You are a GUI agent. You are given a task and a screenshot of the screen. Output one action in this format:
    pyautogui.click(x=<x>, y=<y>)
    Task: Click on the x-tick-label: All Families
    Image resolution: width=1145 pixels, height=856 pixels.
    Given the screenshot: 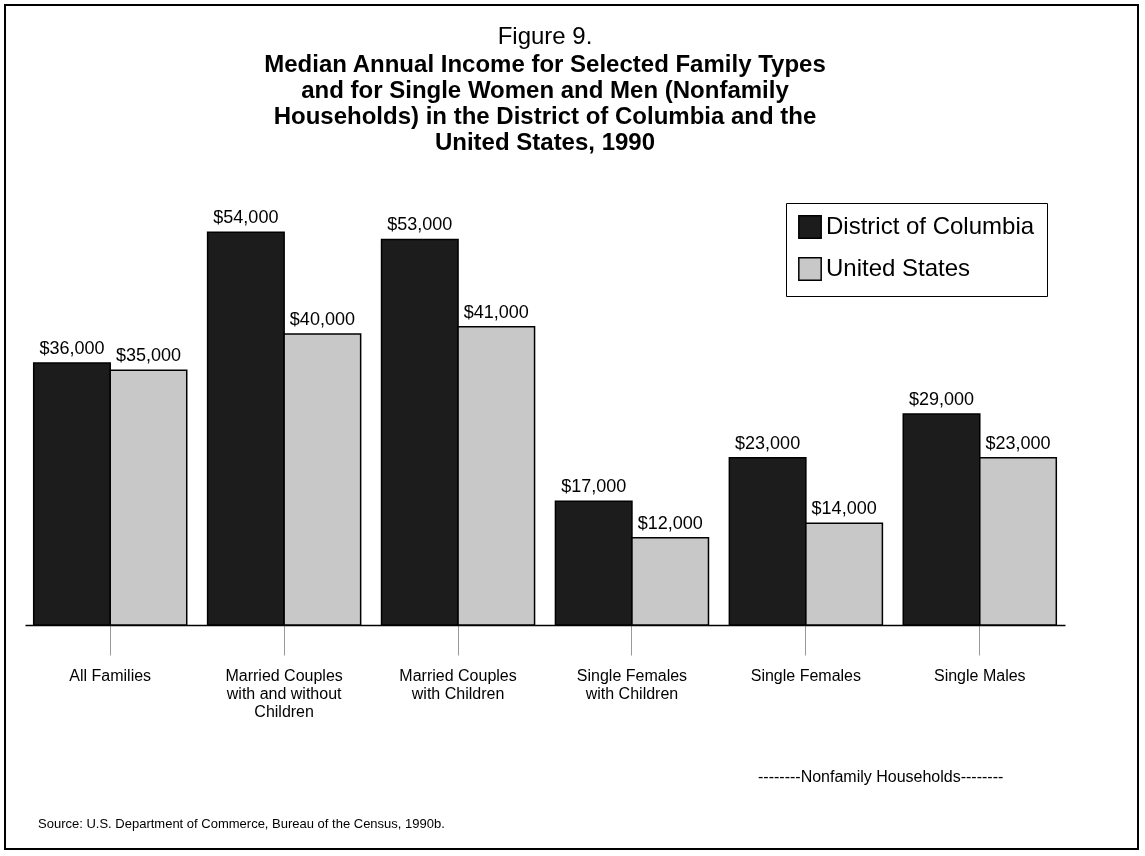 What is the action you would take?
    pyautogui.click(x=110, y=675)
    